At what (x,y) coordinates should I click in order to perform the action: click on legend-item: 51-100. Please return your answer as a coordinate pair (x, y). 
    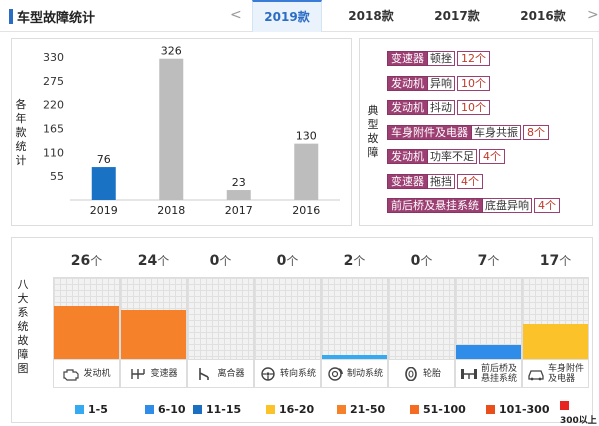
    Looking at the image, I should click on (438, 409).